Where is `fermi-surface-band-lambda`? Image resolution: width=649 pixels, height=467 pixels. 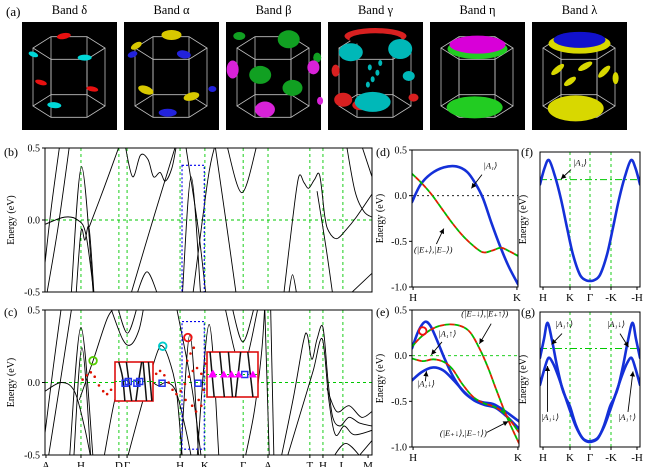 fermi-surface-band-lambda is located at coordinates (579, 76).